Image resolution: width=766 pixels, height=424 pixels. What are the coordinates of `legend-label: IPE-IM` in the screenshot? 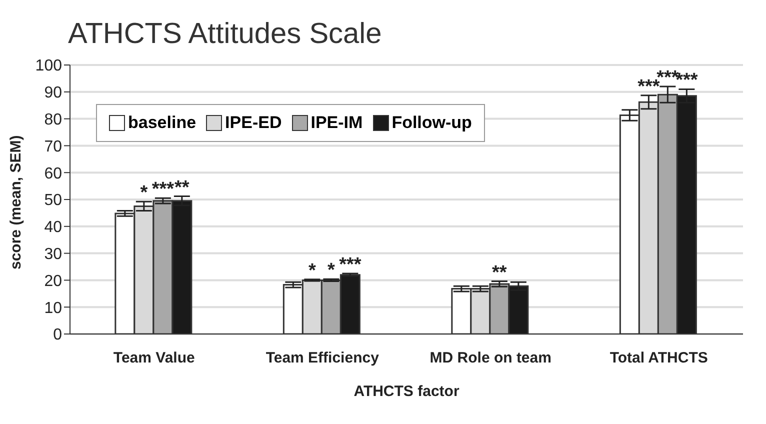 It's located at (336, 123).